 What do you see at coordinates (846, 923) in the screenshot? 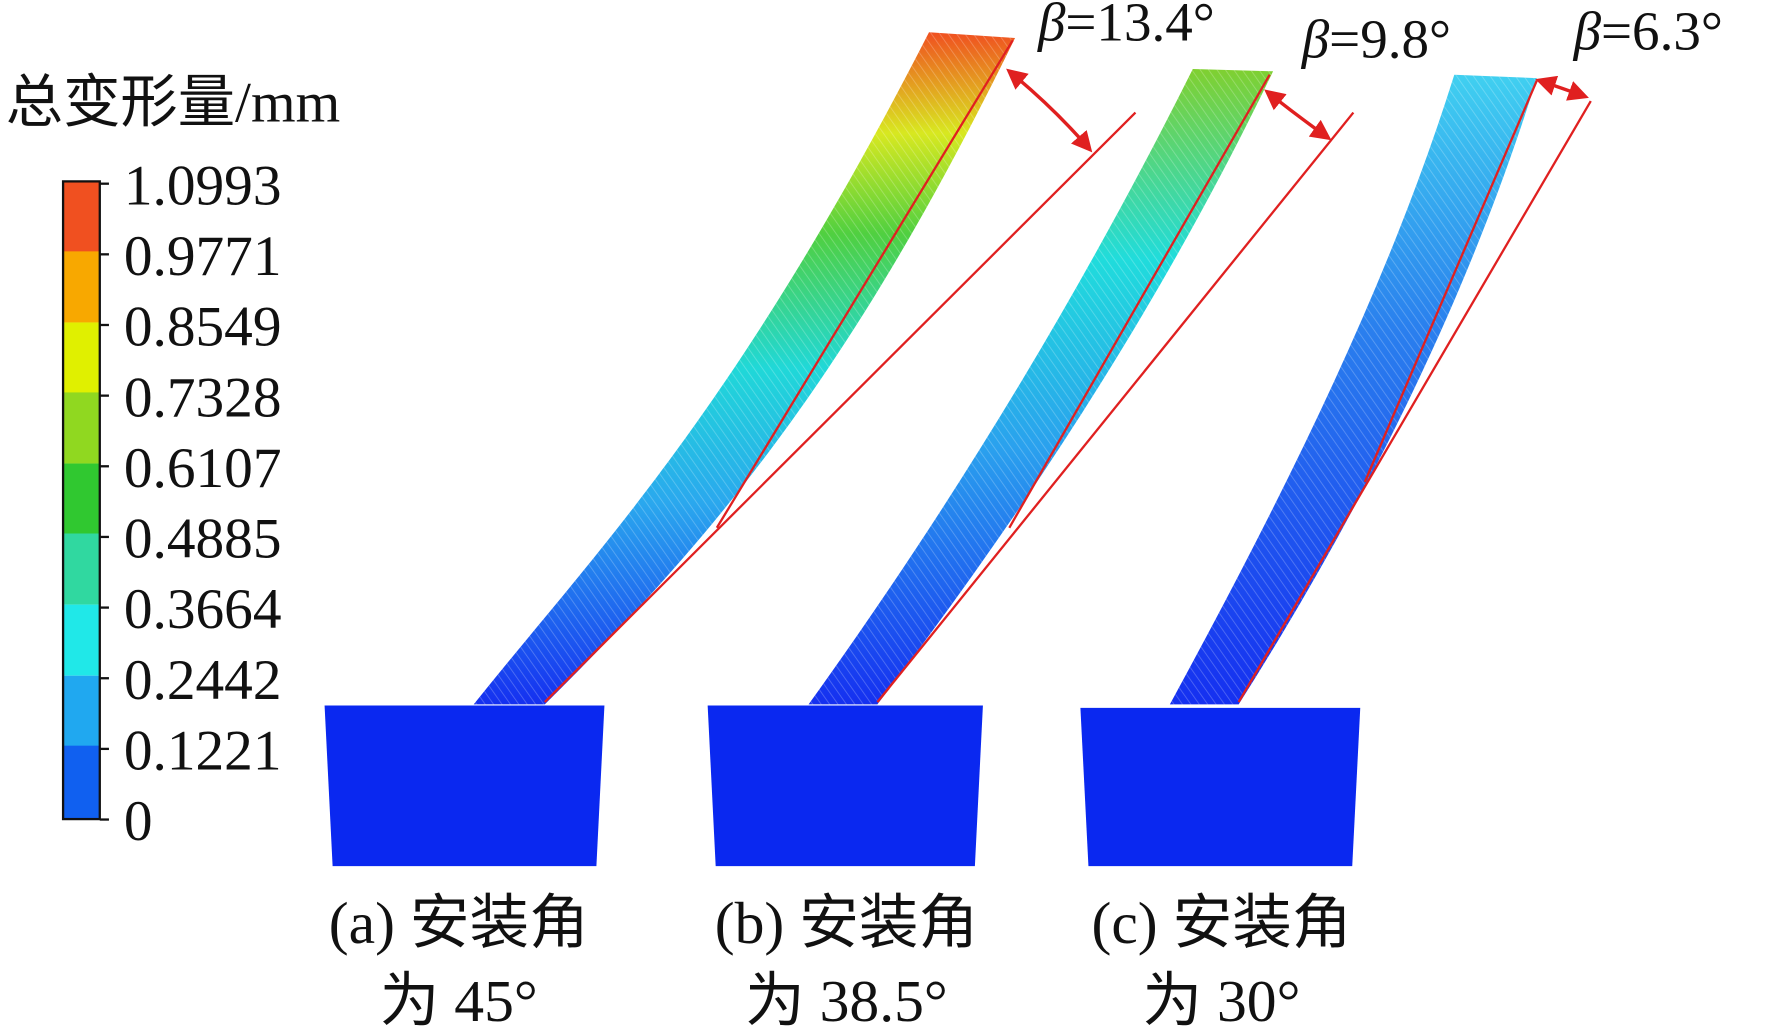
I see `caption-line1: (b) 安装角` at bounding box center [846, 923].